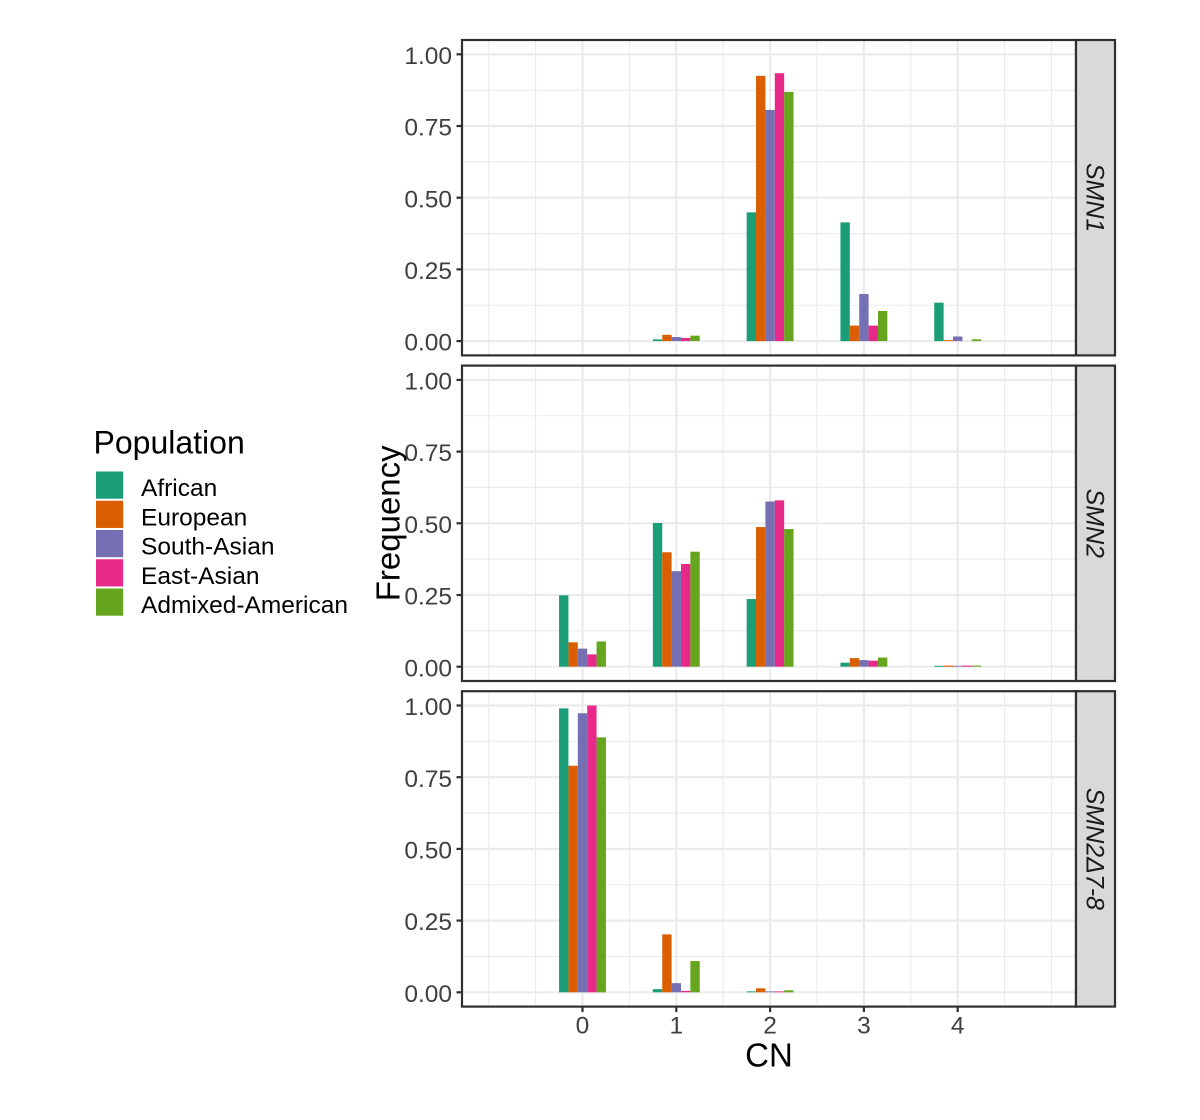 This screenshot has height=1120, width=1200. I want to click on svg-text: 3, so click(864, 1026).